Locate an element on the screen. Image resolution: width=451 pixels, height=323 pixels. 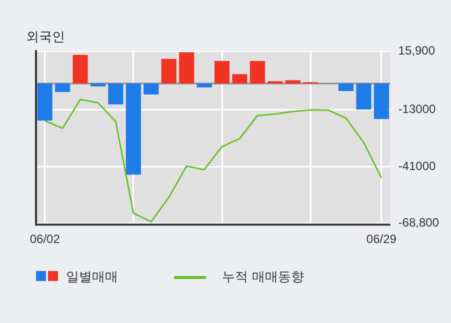
legend-label: 누적 매매동향 is located at coordinates (263, 277).